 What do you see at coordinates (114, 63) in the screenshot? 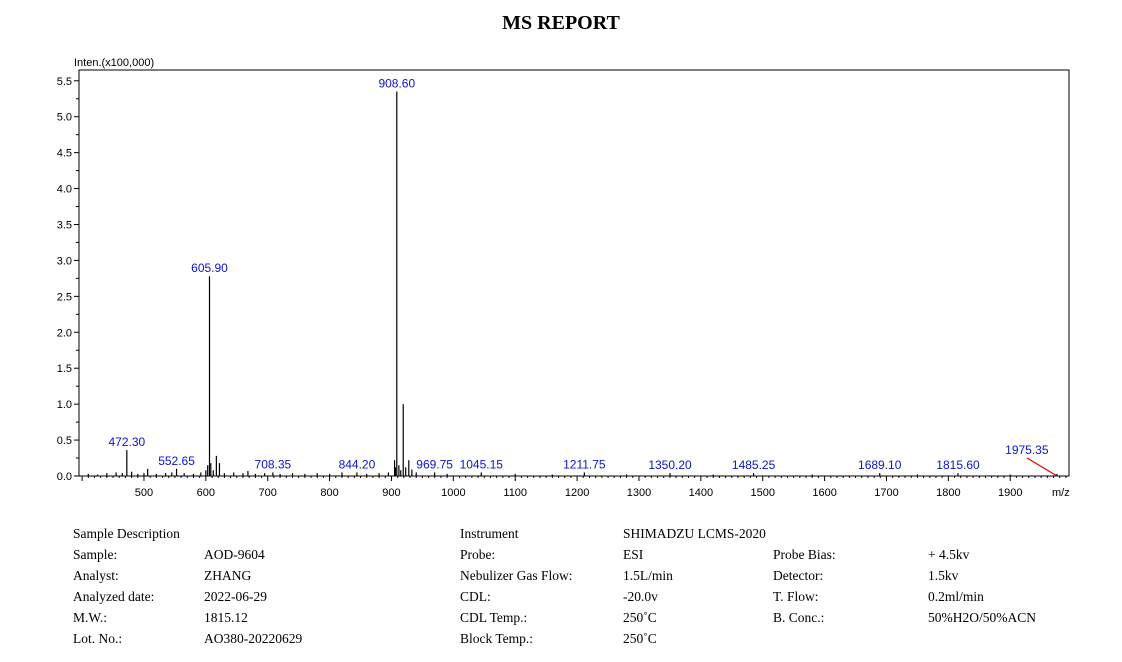
I see `y-axis-label: Inten.(x100,000)` at bounding box center [114, 63].